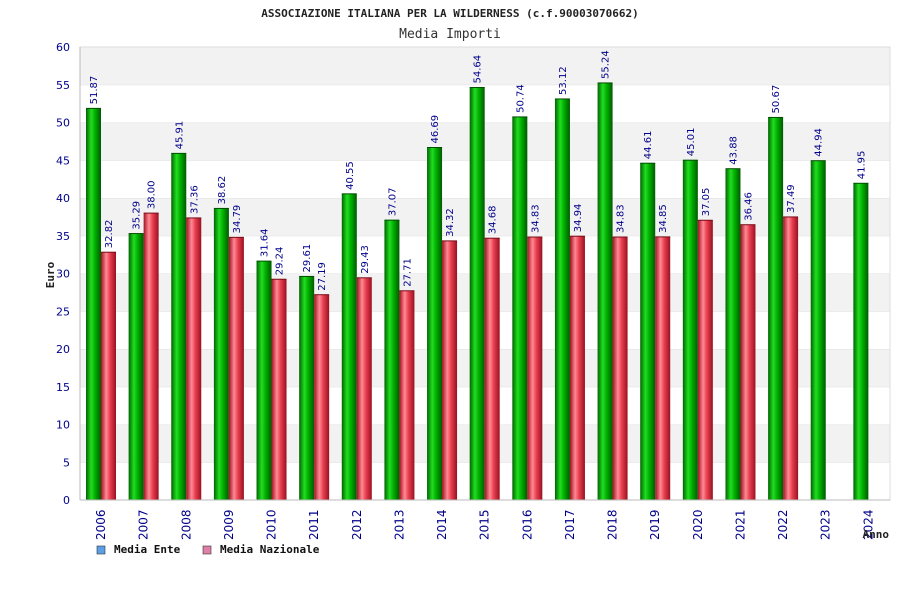 Image resolution: width=900 pixels, height=600 pixels. Describe the element at coordinates (876, 534) in the screenshot. I see `x-axis-label: Anno` at that location.